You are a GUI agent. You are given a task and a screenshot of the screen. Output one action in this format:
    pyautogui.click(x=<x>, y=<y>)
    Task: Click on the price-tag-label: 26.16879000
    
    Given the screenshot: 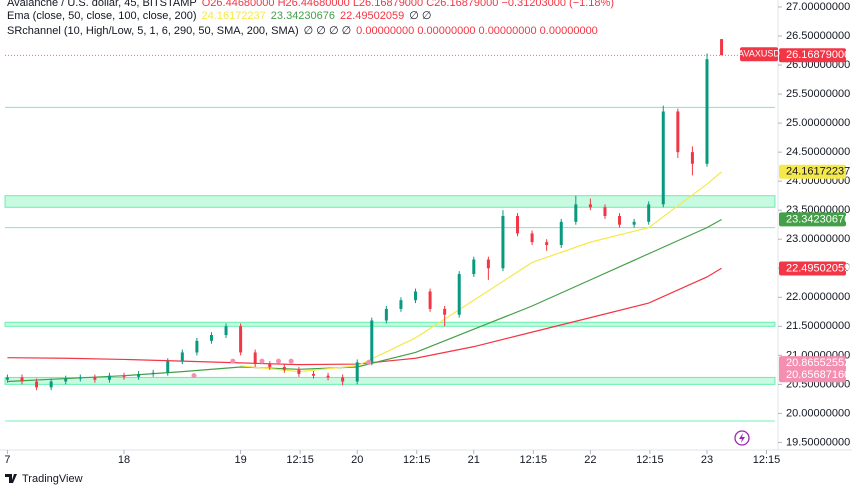 What is the action you would take?
    pyautogui.click(x=818, y=55)
    